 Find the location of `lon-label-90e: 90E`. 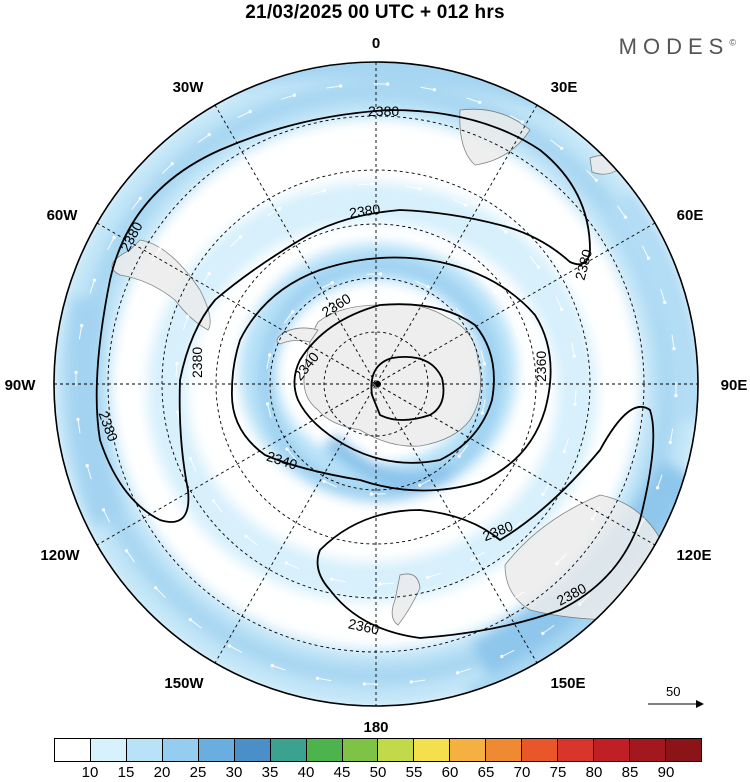

lon-label-90e: 90E is located at coordinates (734, 385).